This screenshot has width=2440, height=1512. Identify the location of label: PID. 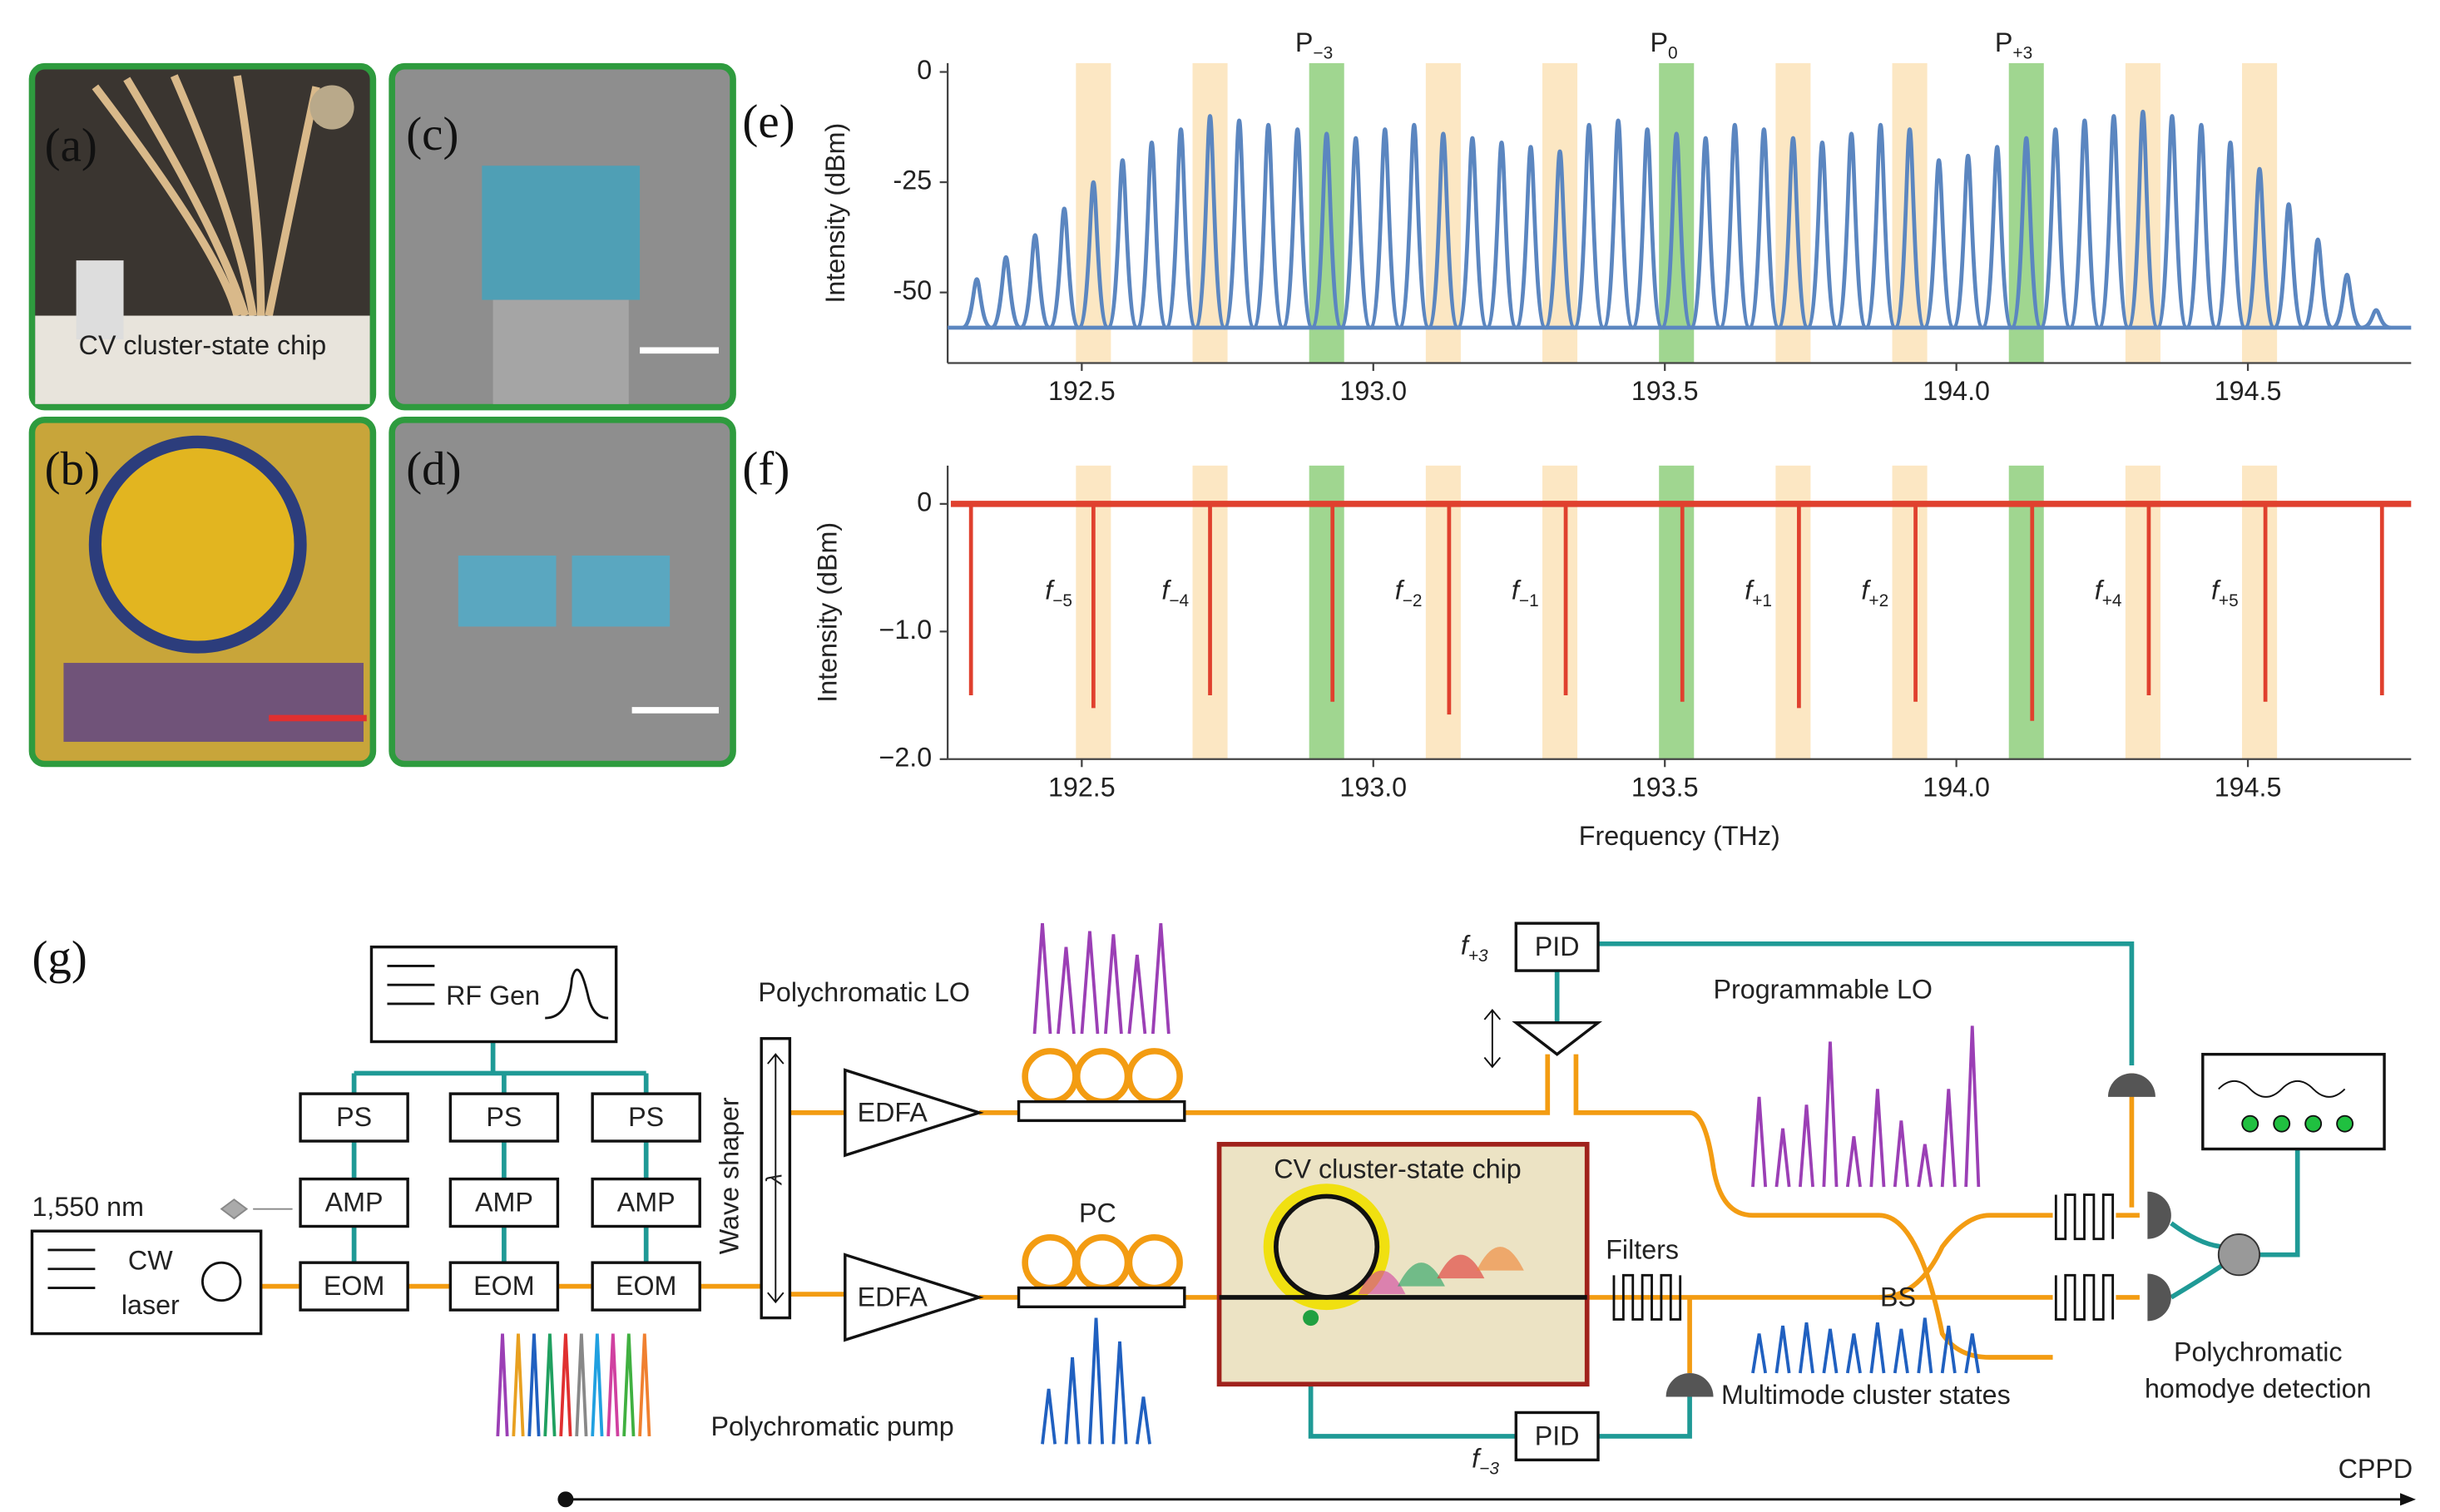
(1557, 1435).